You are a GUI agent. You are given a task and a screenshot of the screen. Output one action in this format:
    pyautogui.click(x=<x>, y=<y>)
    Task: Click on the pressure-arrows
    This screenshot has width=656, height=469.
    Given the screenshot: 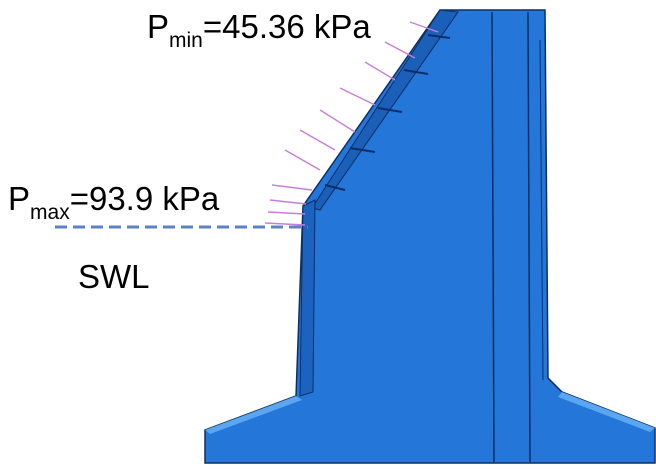 What is the action you would take?
    pyautogui.click(x=351, y=123)
    